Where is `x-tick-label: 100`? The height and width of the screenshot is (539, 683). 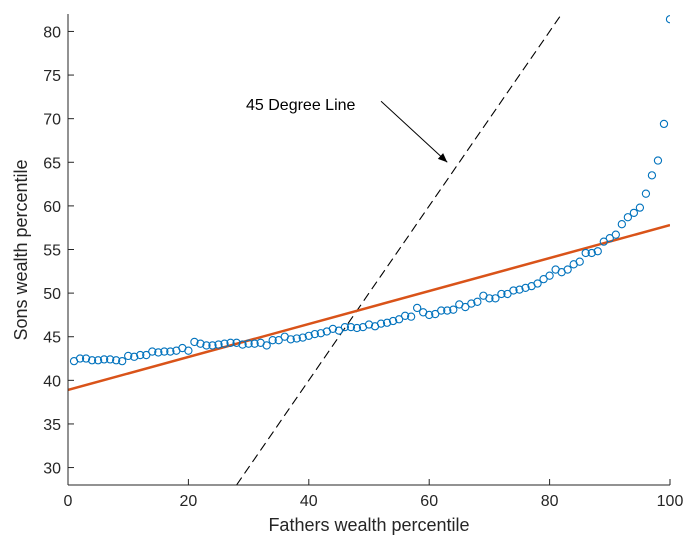 x-tick-label: 100 is located at coordinates (670, 501).